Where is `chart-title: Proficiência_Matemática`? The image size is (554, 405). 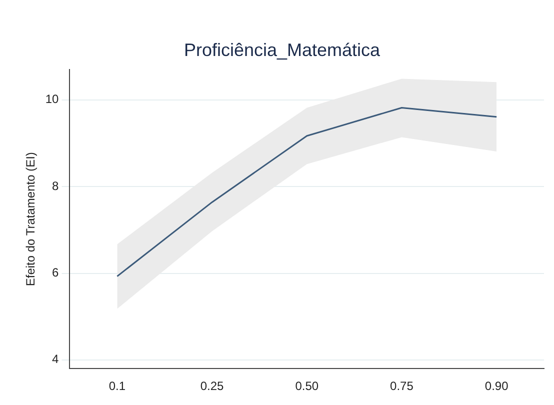 chart-title: Proficiência_Matemática is located at coordinates (283, 50).